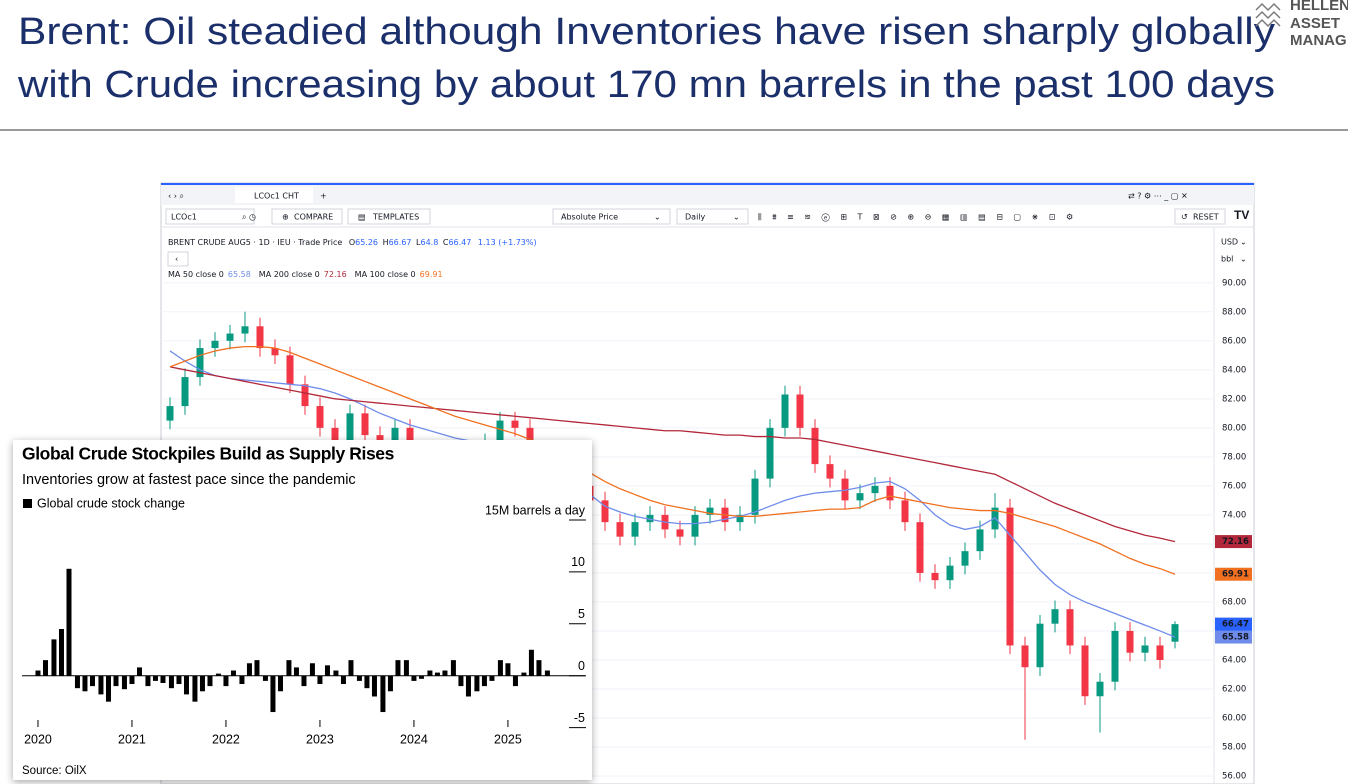 The image size is (1348, 784). I want to click on last-value-label: 66.47, so click(1235, 625).